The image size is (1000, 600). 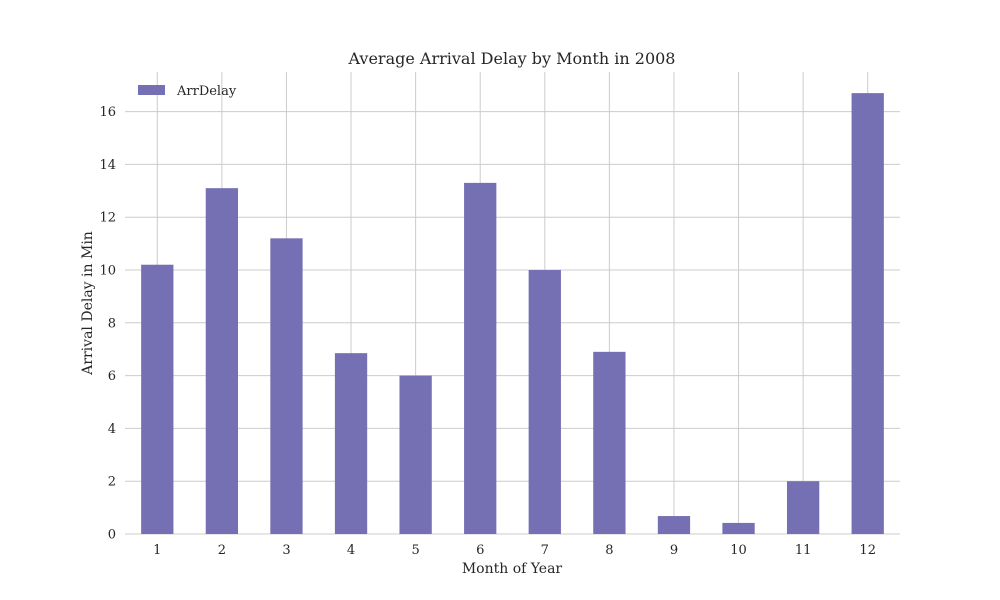 I want to click on x-tick-label: 3, so click(x=286, y=550).